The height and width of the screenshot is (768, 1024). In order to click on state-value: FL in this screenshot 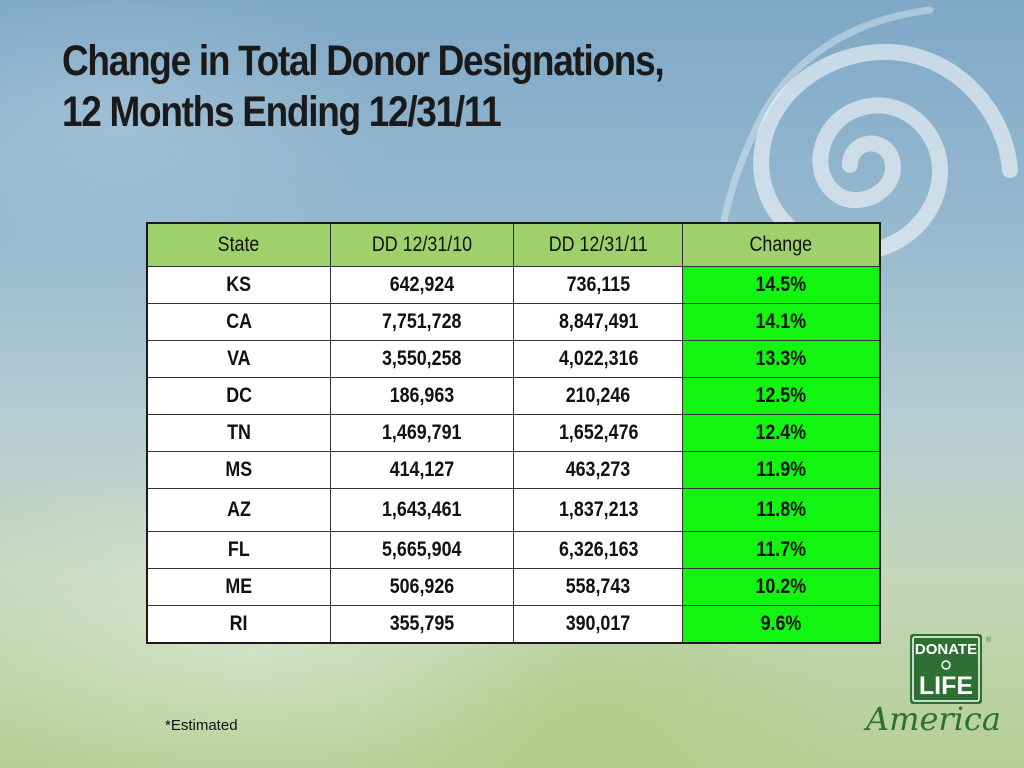, I will do `click(239, 549)`.